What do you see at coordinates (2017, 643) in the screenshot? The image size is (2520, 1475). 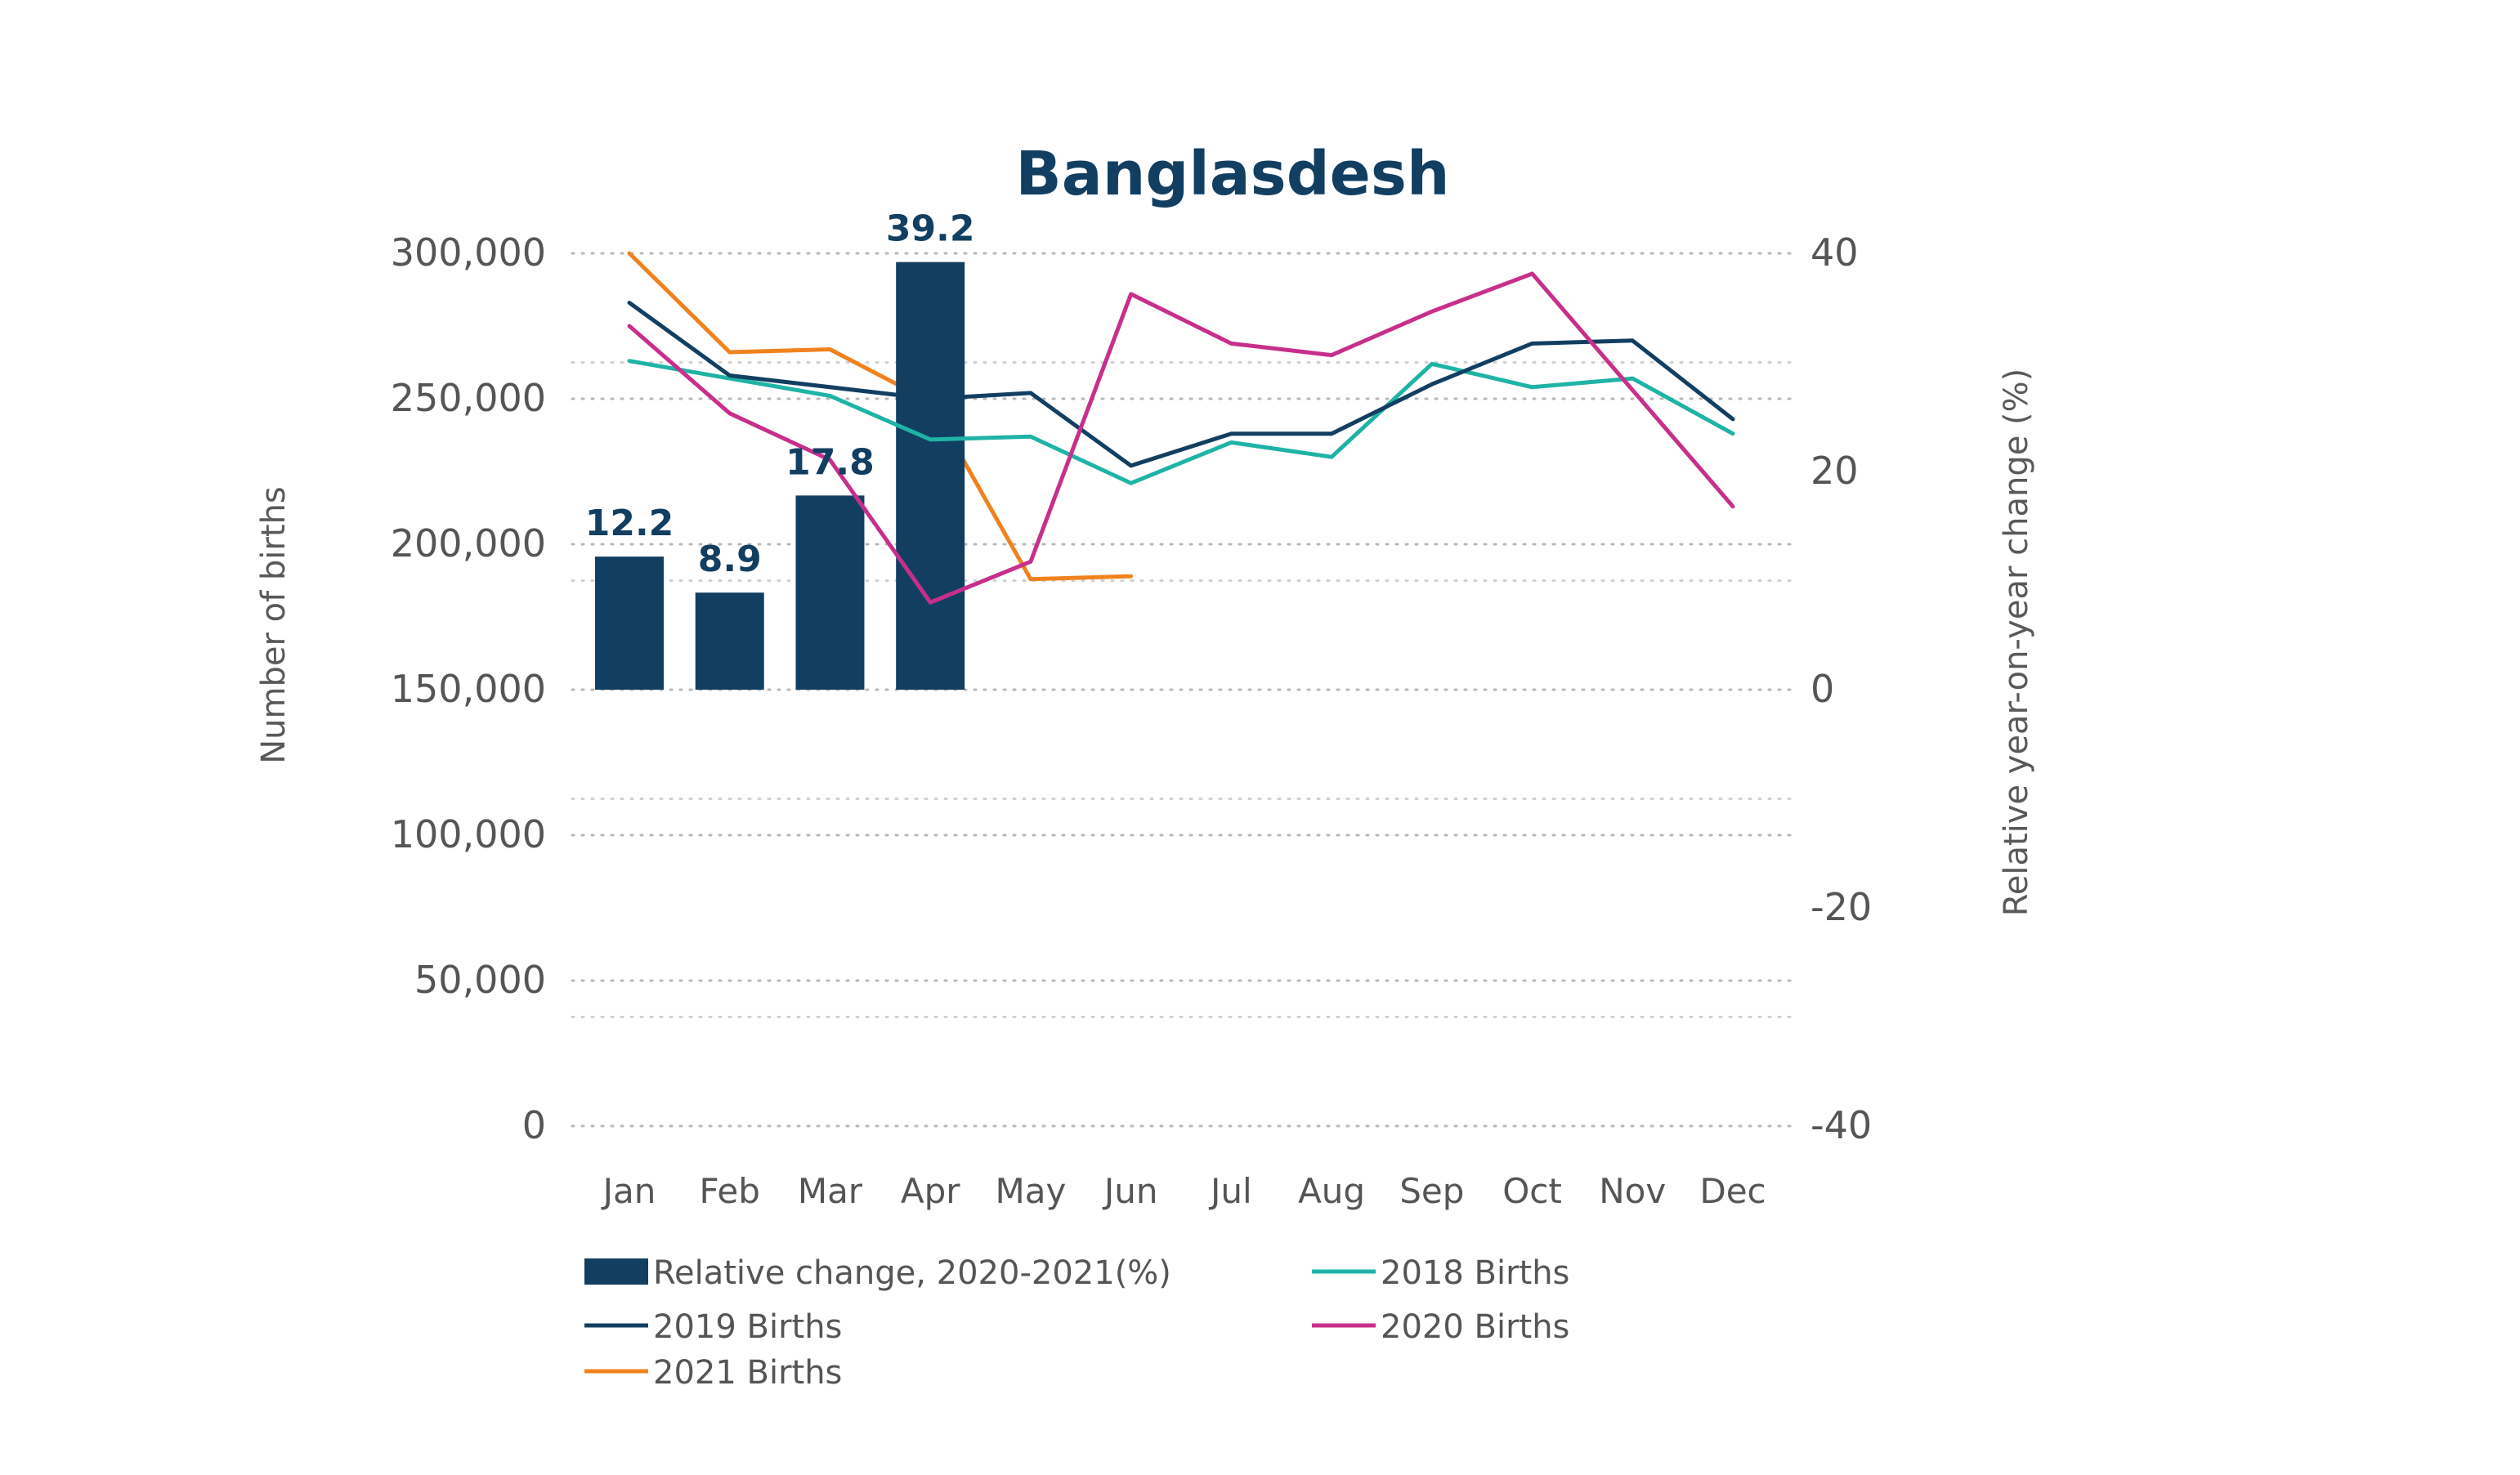 I see `y2-axis-title: Relative year-on-year change (%)` at bounding box center [2017, 643].